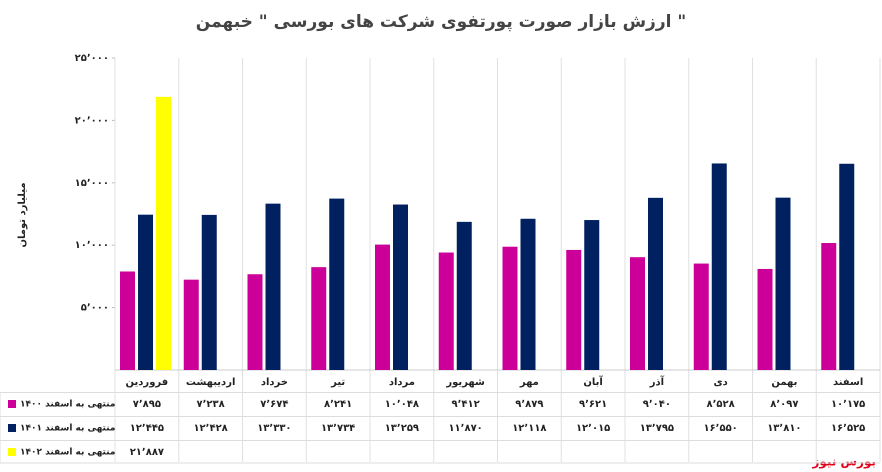  Describe the element at coordinates (784, 404) in the screenshot. I see `value-label: ۸٬۰۹۷` at that location.